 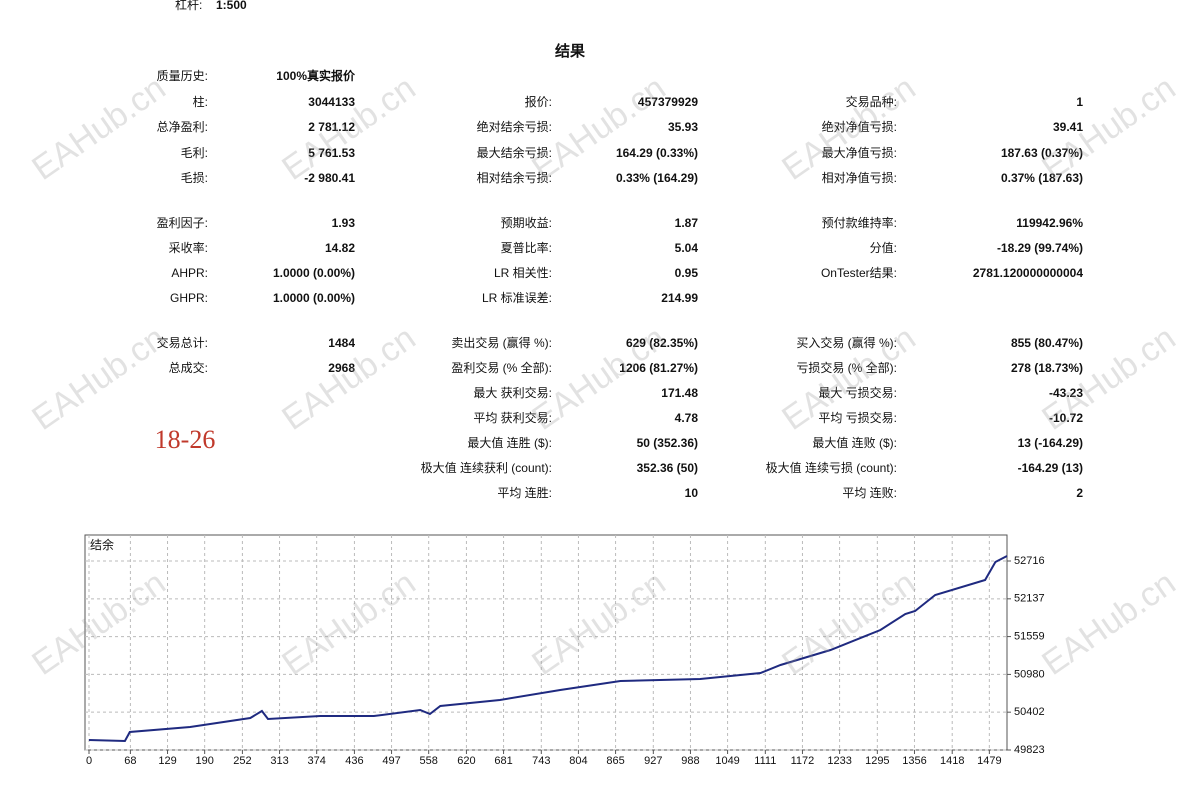 What do you see at coordinates (194, 153) in the screenshot?
I see `stat-label: 毛利:` at bounding box center [194, 153].